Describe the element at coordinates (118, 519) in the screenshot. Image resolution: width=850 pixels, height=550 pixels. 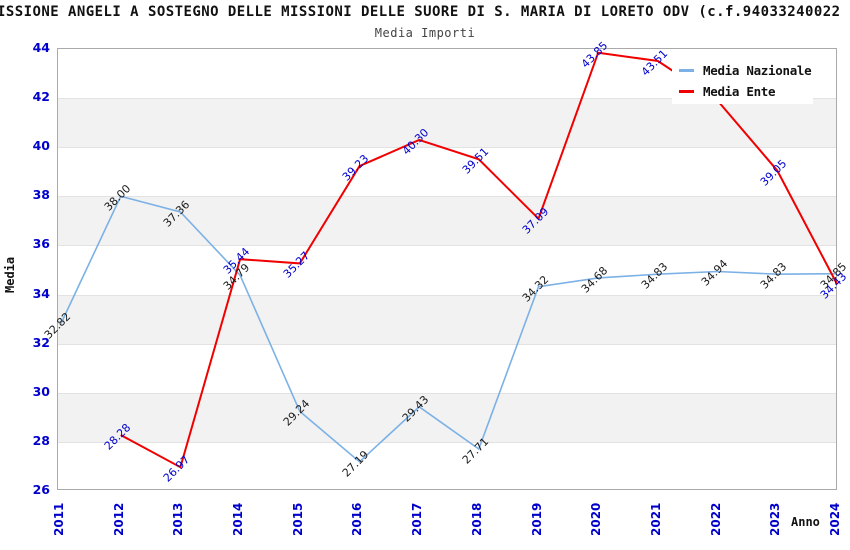
I see `x-axis-tick-label: 2012` at that location.